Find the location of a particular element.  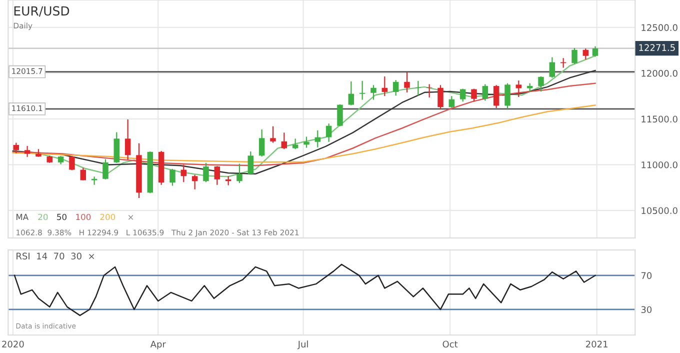

x-tick-label: Apr is located at coordinates (158, 345).